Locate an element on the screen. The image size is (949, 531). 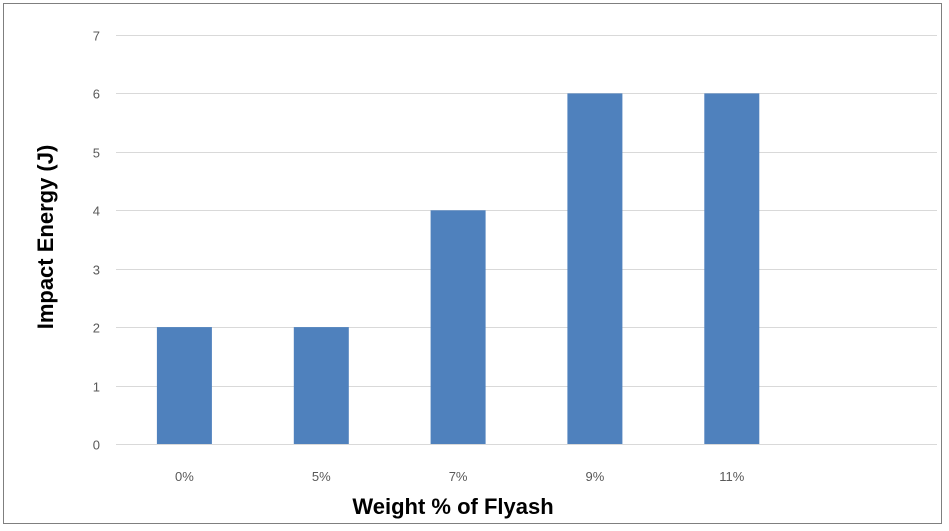
y-tick-label: 4 is located at coordinates (96, 211).